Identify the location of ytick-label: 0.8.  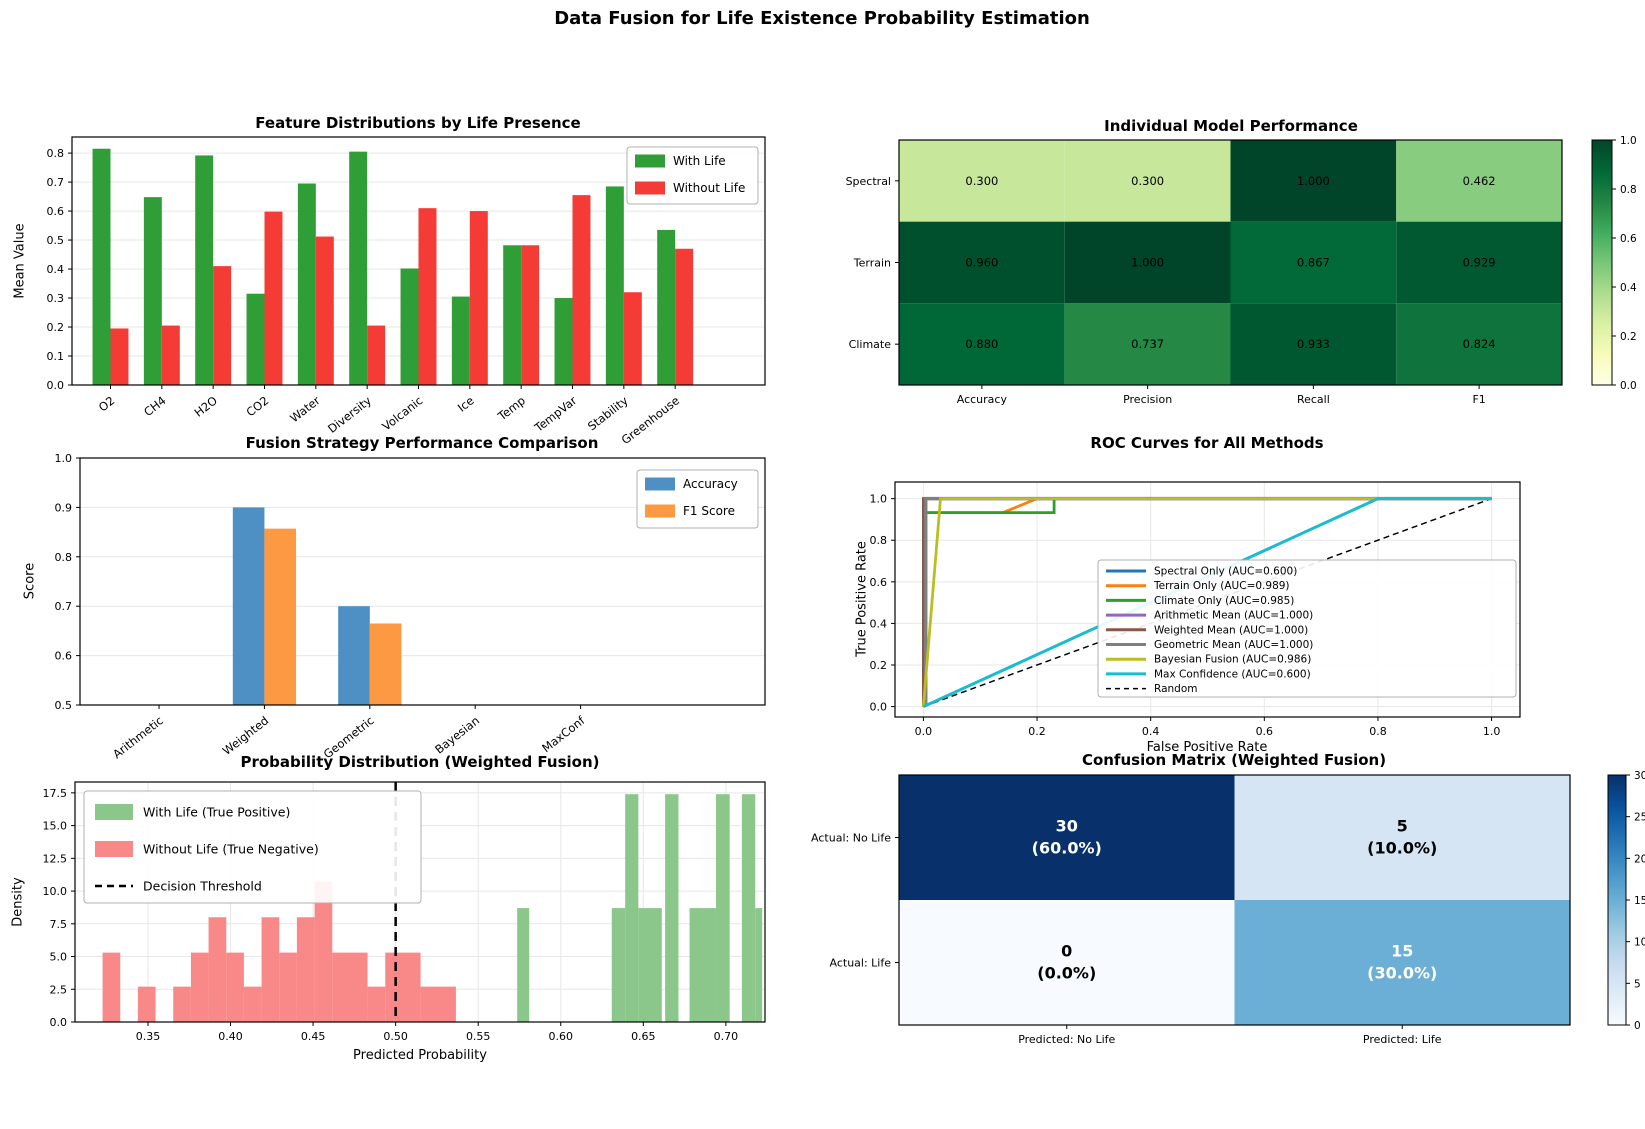
(64, 557).